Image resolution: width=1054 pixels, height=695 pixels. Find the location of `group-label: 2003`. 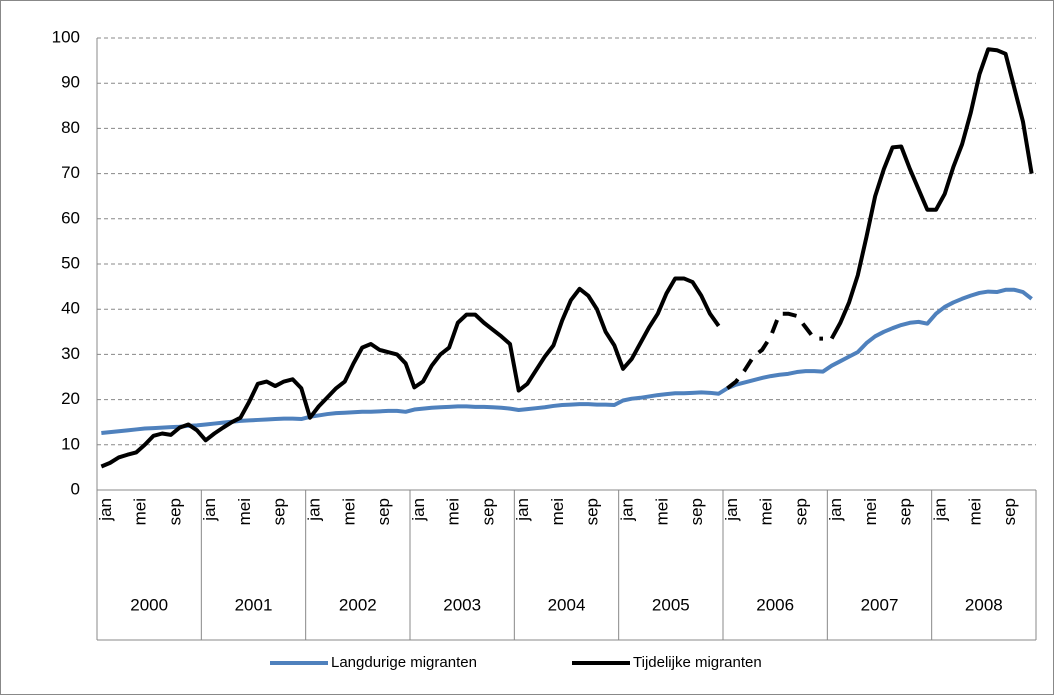

group-label: 2003 is located at coordinates (462, 604).